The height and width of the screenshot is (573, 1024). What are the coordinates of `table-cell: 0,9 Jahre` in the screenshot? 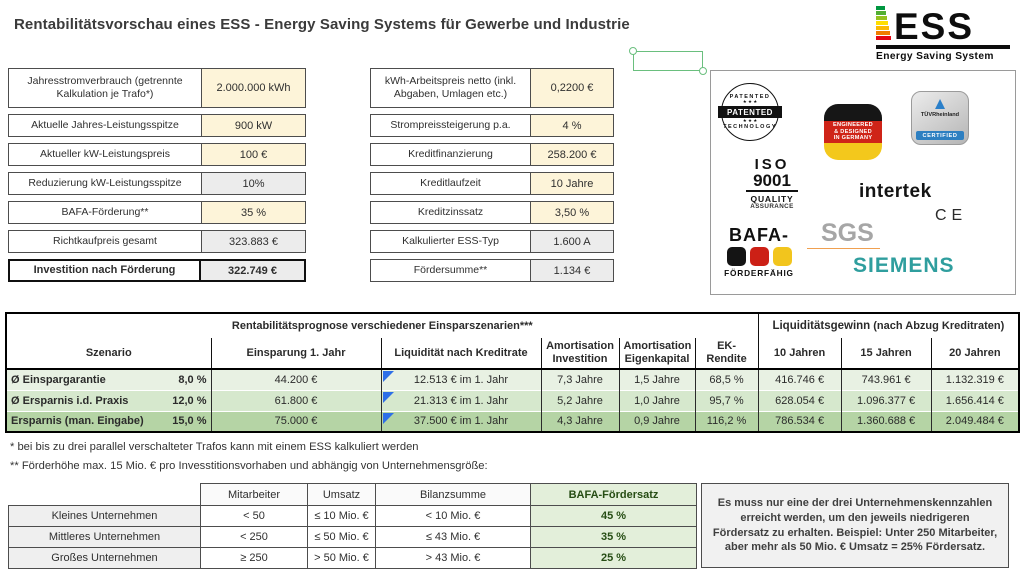 It's located at (656, 421).